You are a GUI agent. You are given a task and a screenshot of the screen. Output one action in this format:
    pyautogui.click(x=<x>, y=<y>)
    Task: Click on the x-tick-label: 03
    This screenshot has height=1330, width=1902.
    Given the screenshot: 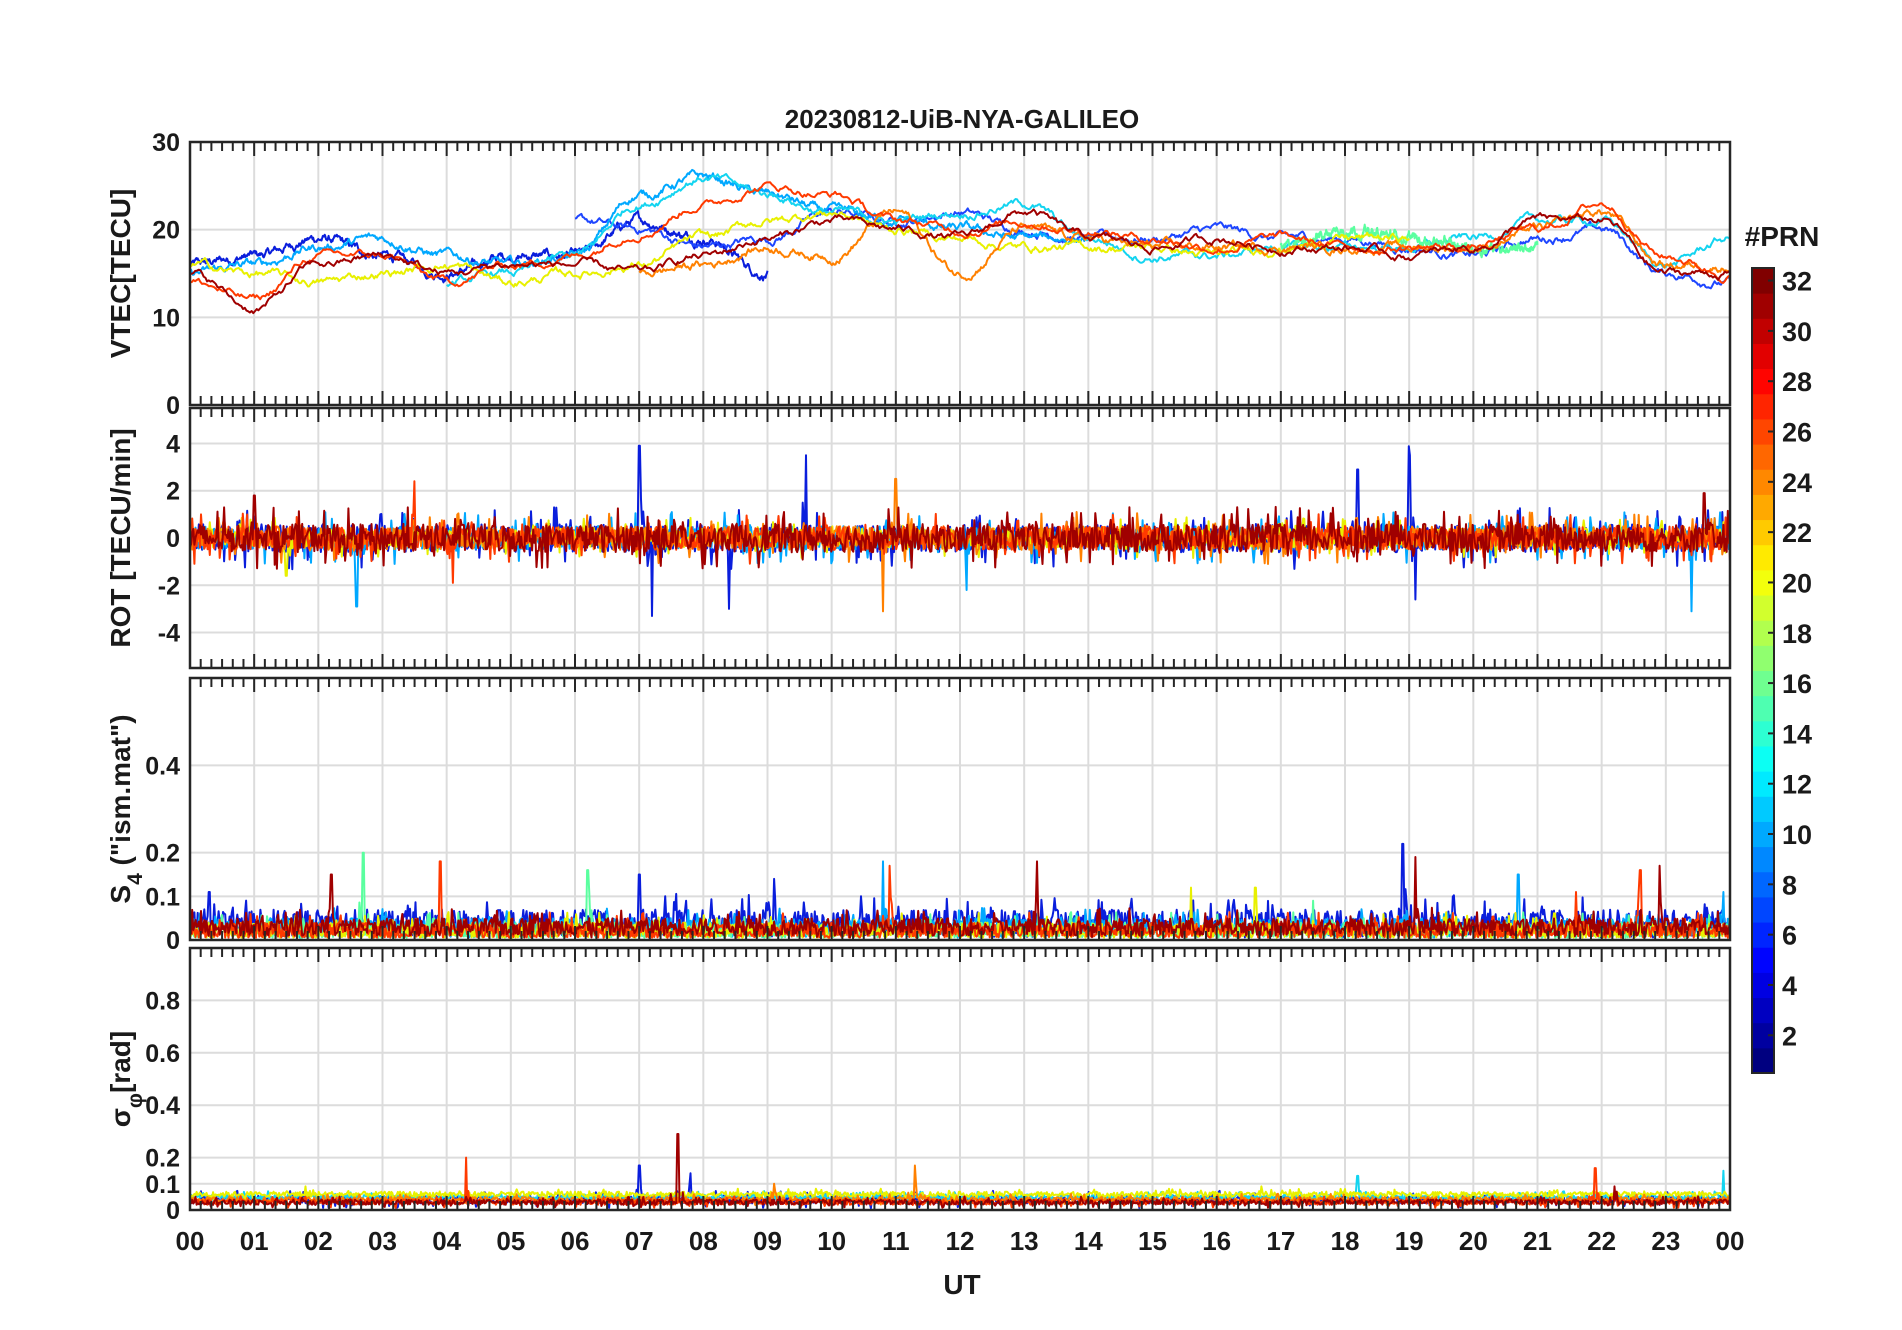 What is the action you would take?
    pyautogui.click(x=382, y=1241)
    